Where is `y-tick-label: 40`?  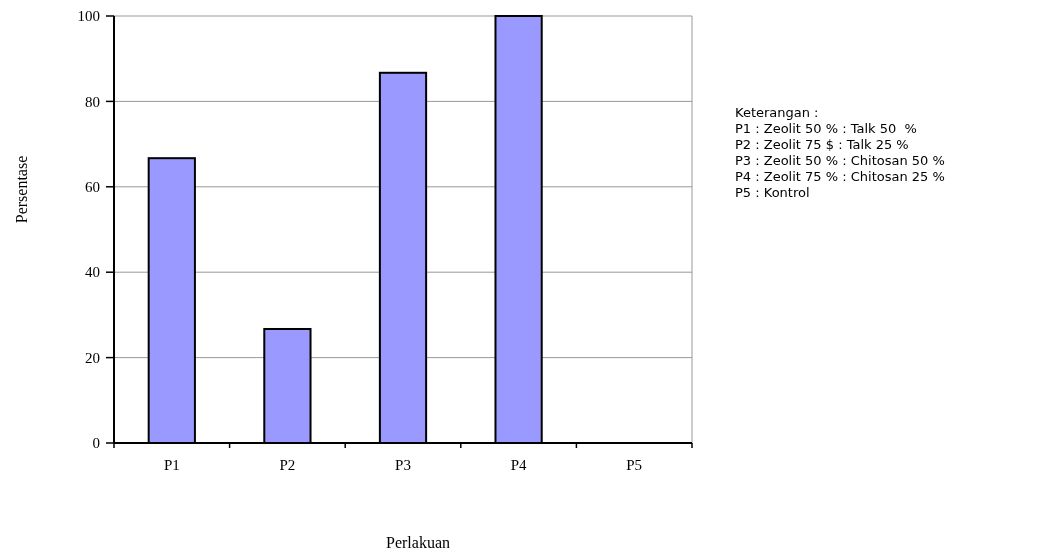 y-tick-label: 40 is located at coordinates (92, 272).